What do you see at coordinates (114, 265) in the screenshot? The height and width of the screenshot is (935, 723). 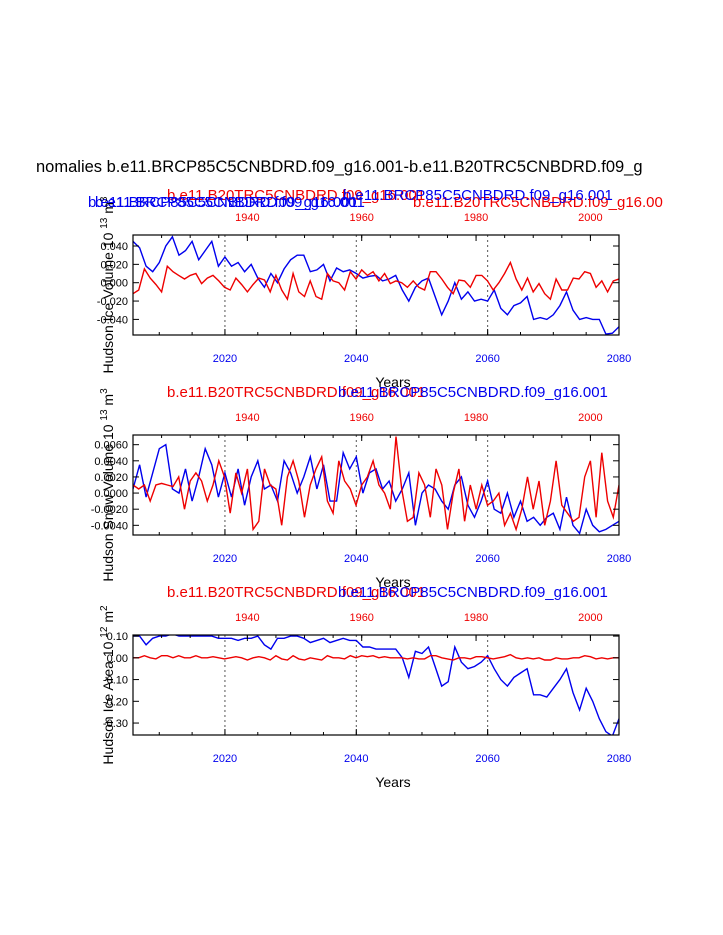 I see `ytick-label: 0.020` at bounding box center [114, 265].